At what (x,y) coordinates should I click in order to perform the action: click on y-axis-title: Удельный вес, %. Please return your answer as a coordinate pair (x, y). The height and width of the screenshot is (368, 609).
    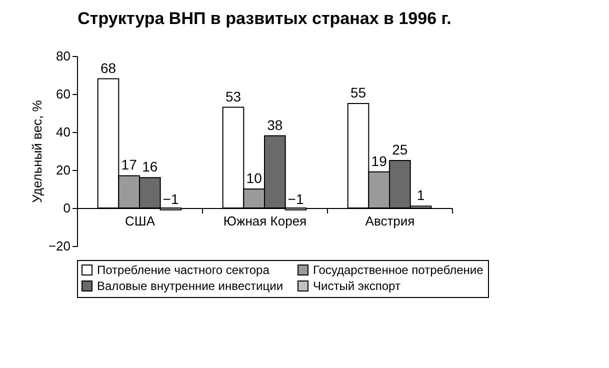
    Looking at the image, I should click on (36, 151).